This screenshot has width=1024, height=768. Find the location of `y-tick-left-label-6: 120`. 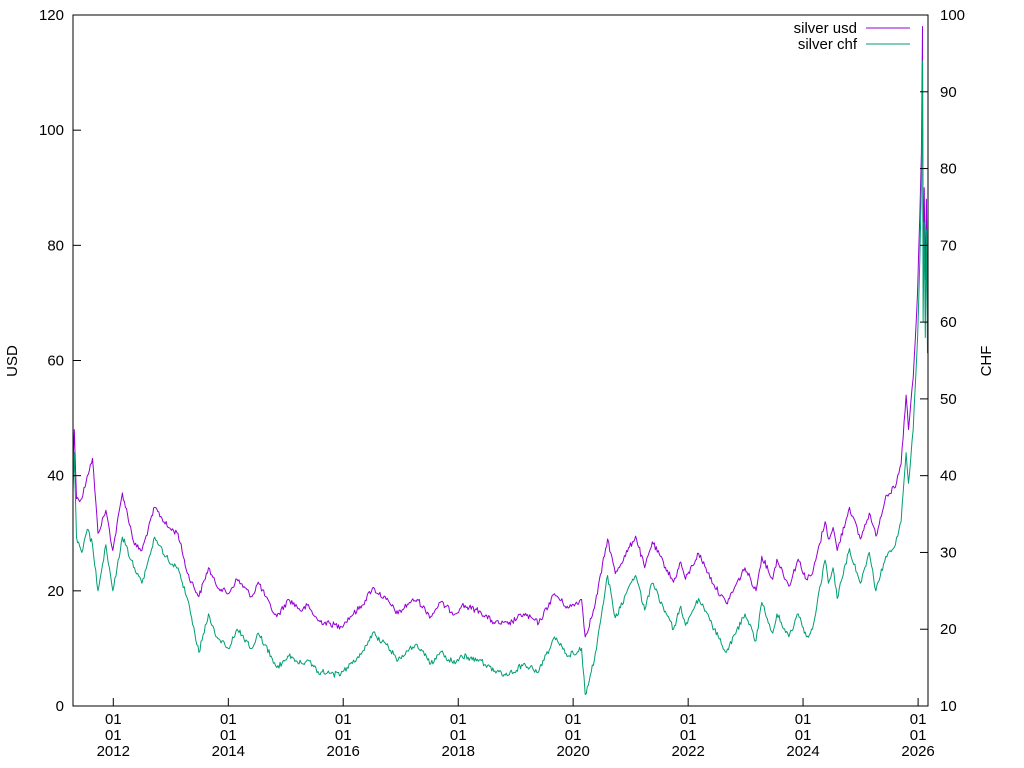

y-tick-left-label-6: 120 is located at coordinates (51, 15).